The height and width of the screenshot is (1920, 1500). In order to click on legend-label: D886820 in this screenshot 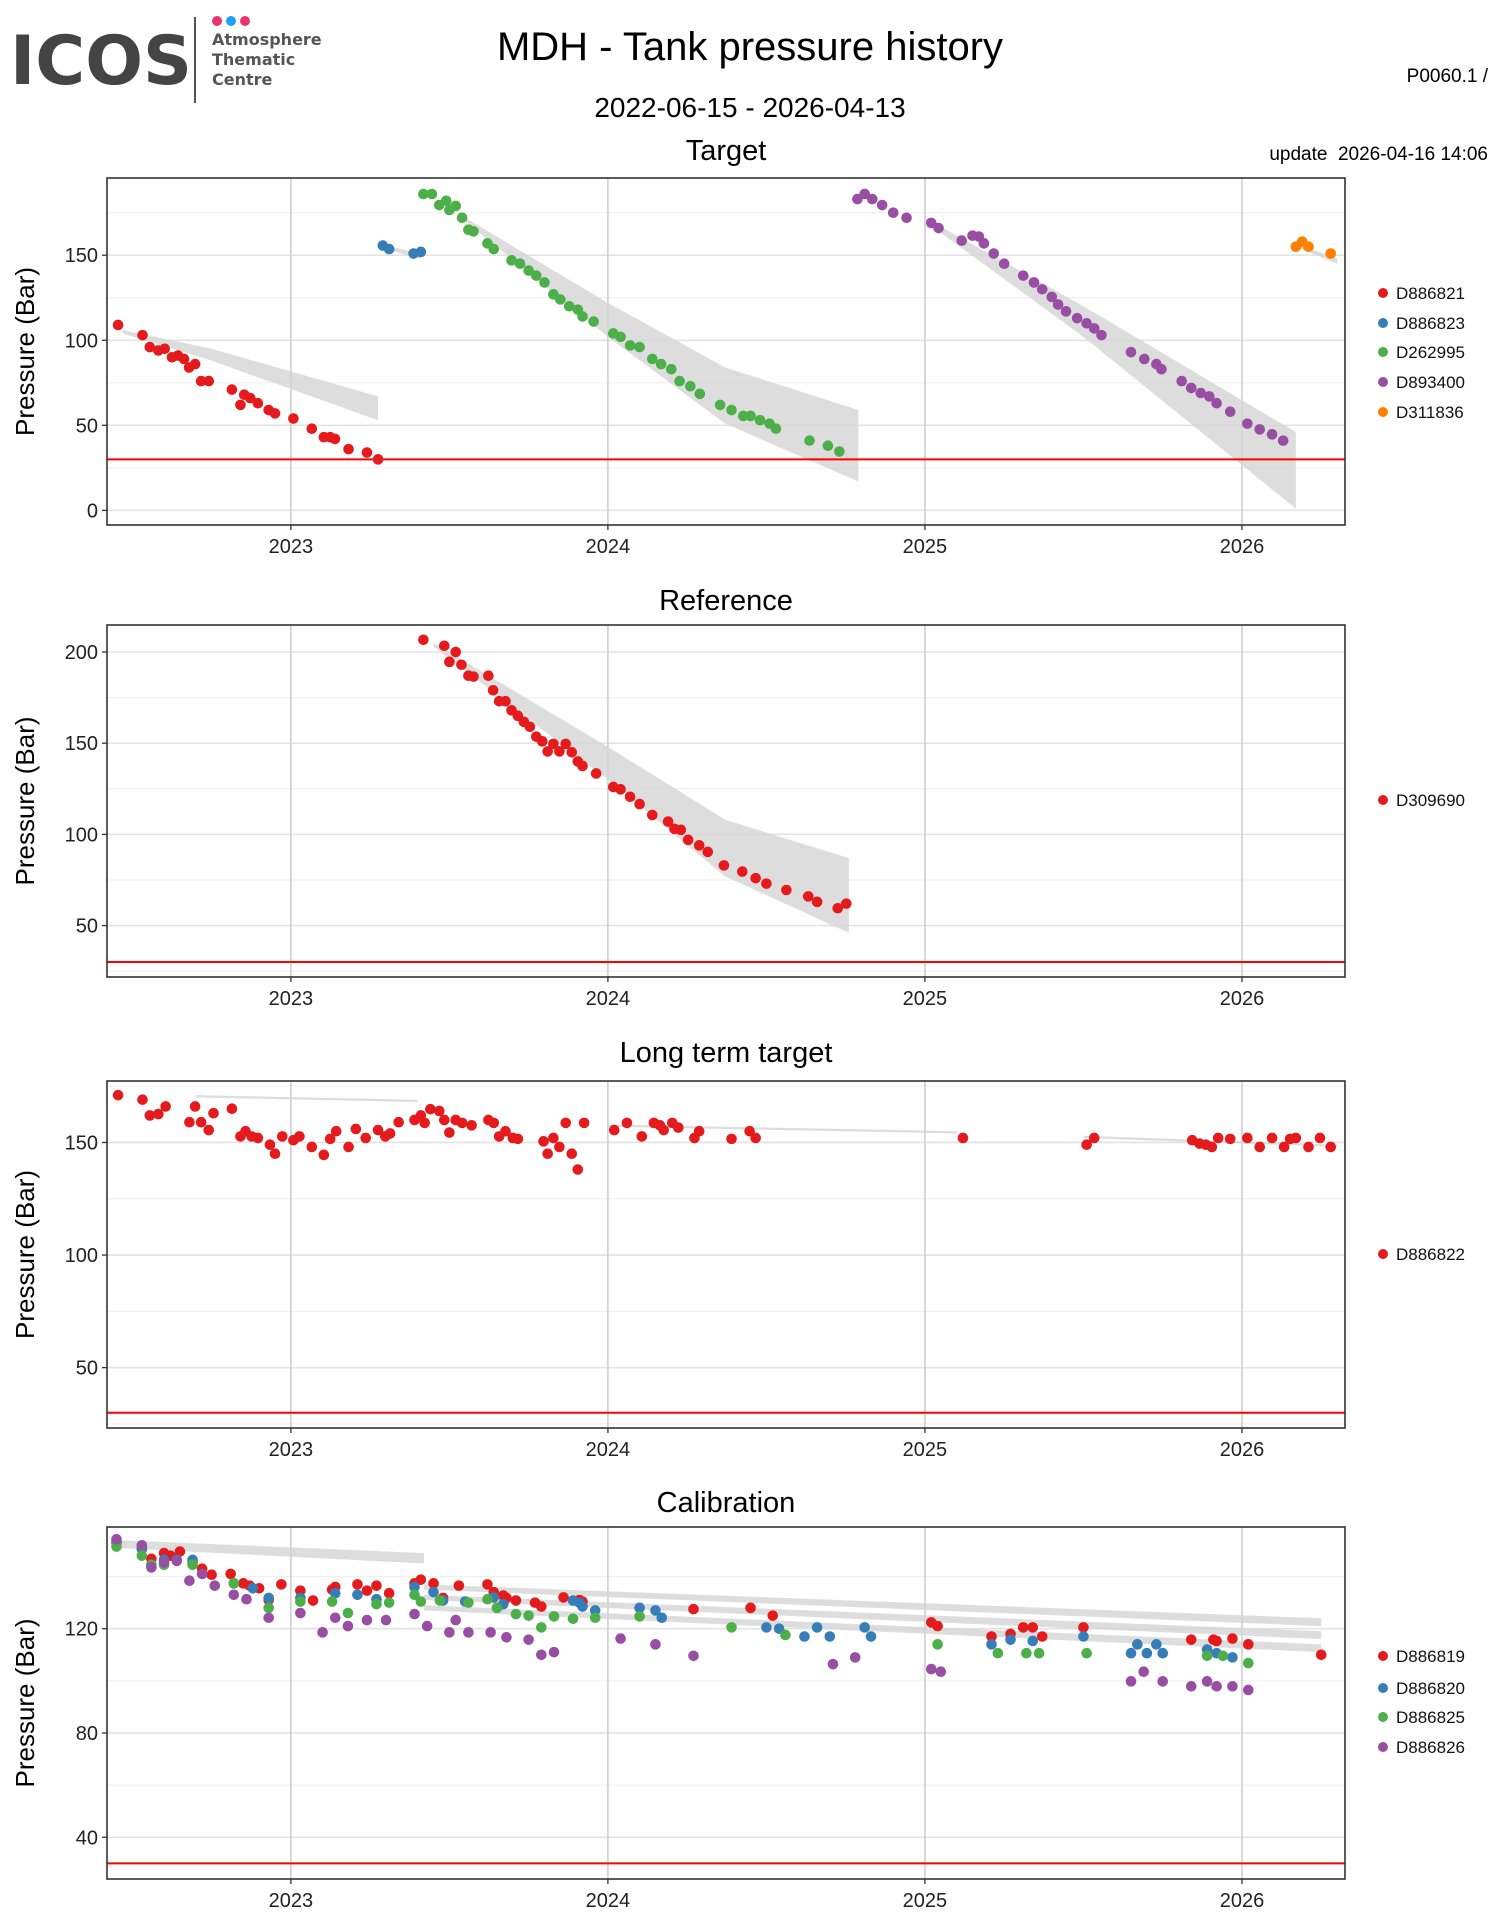, I will do `click(1430, 1688)`.